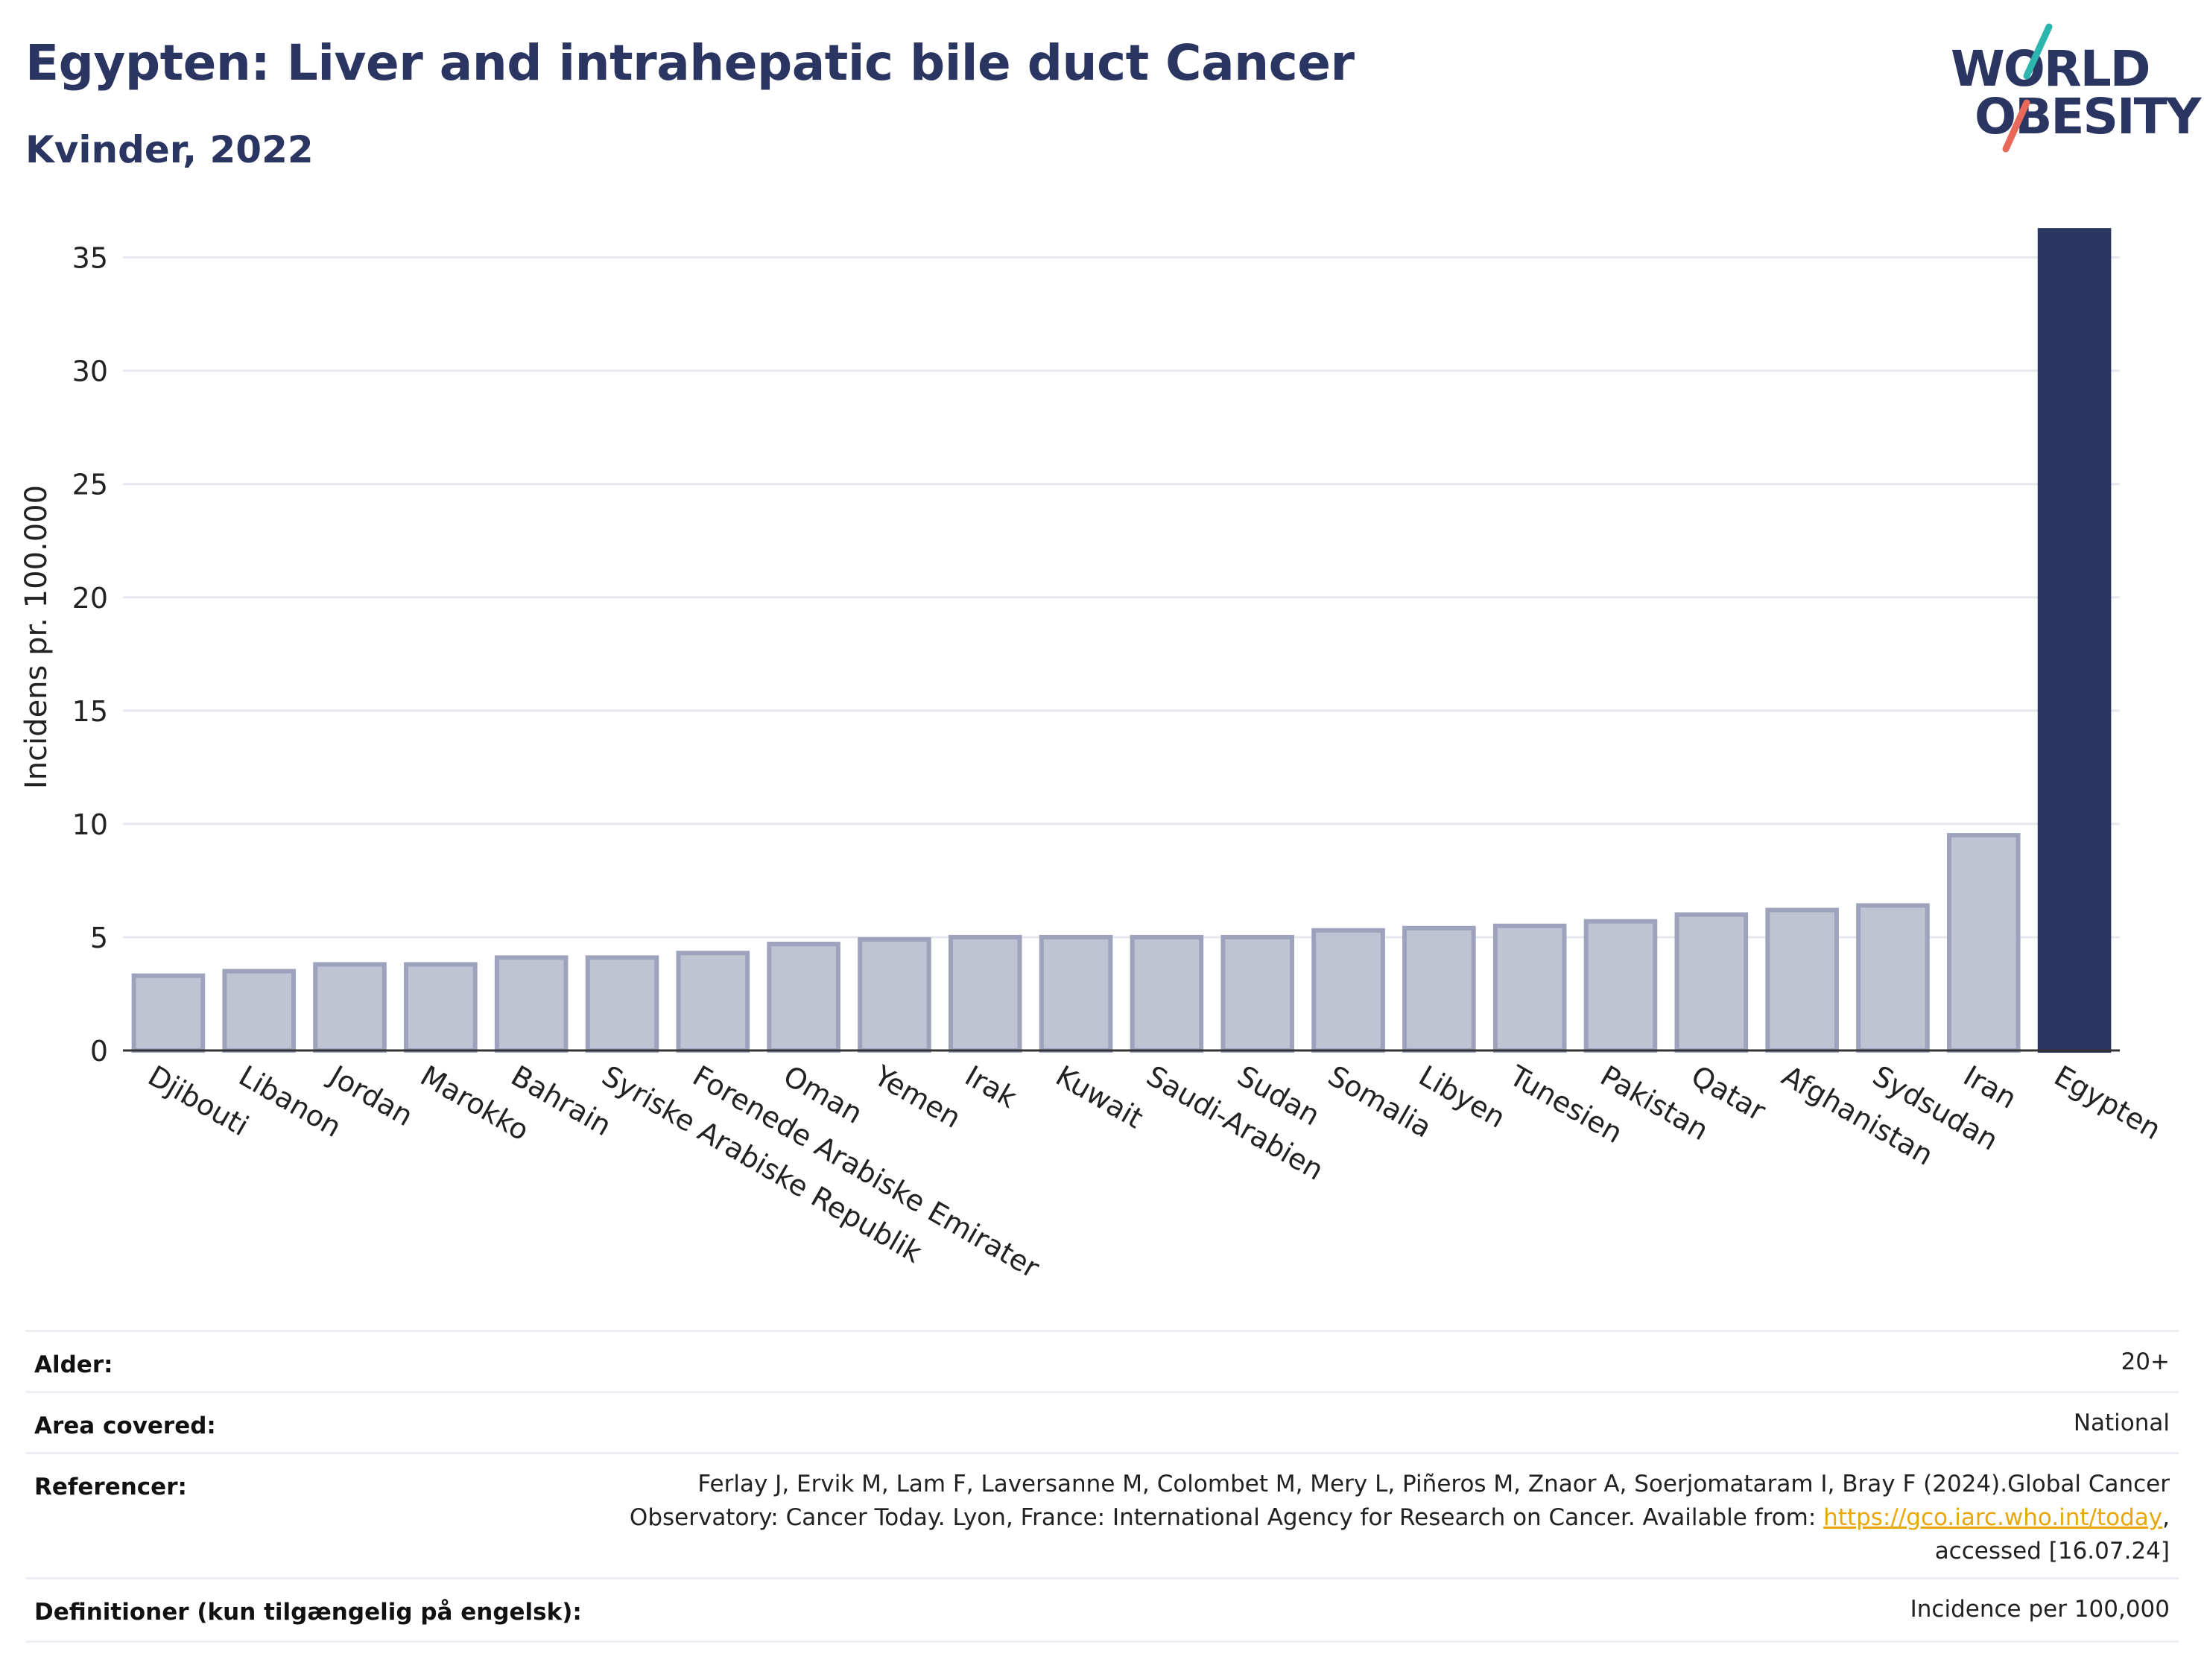  I want to click on bar-libanon, so click(259, 1011).